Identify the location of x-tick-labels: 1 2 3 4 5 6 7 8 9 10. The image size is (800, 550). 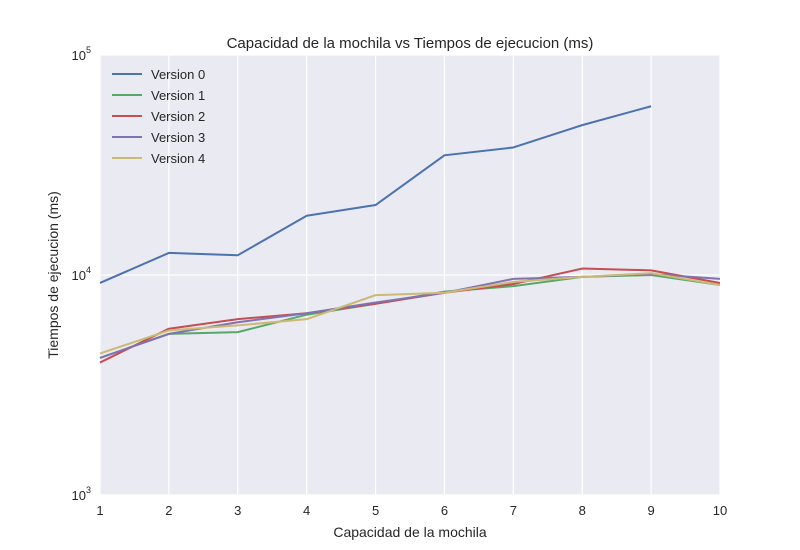
(411, 510).